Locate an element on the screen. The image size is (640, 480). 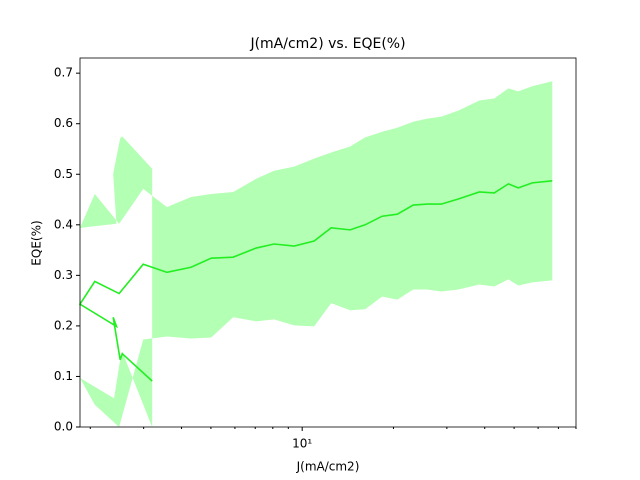
y-tick-label: 0.1 is located at coordinates (63, 376).